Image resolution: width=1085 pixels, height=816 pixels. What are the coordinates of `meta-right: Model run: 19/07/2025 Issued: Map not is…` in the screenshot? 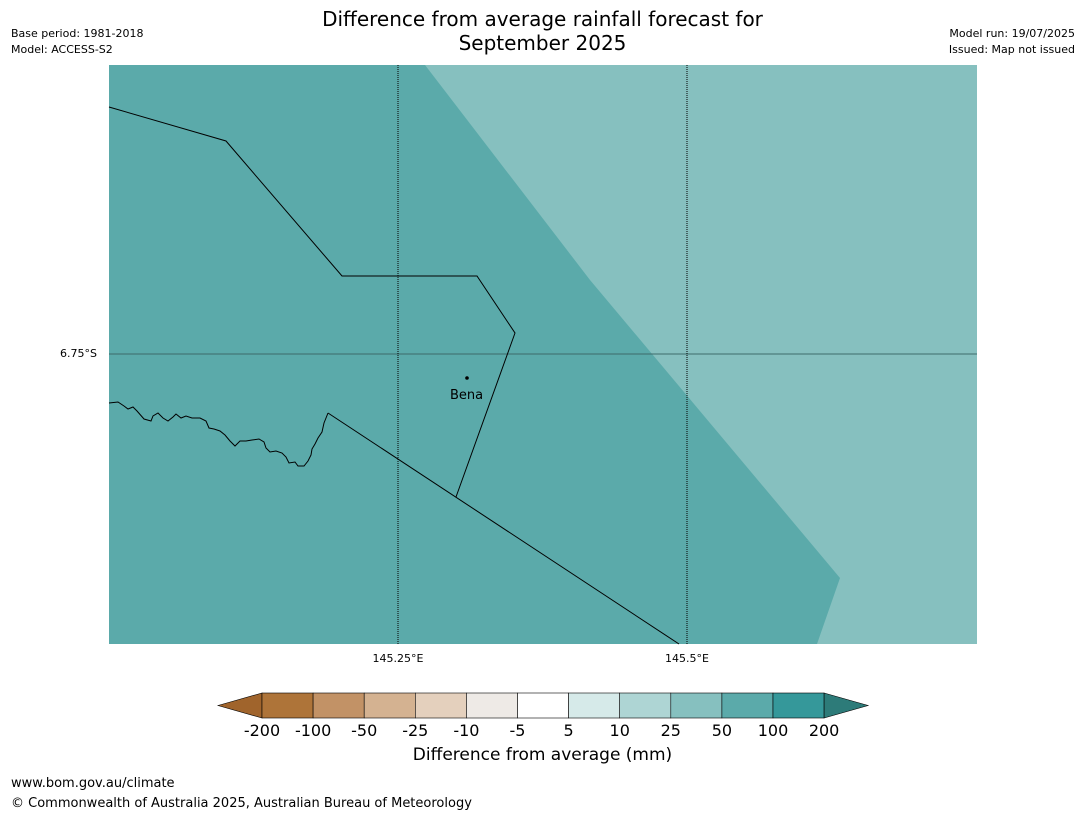 It's located at (1012, 42).